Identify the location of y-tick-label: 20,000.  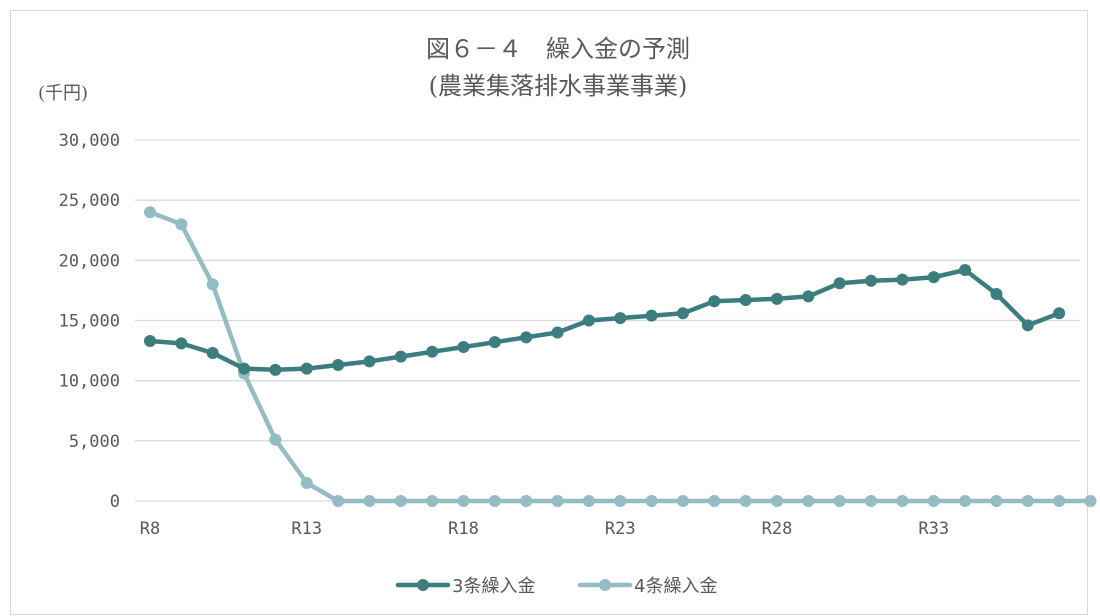
(89, 261).